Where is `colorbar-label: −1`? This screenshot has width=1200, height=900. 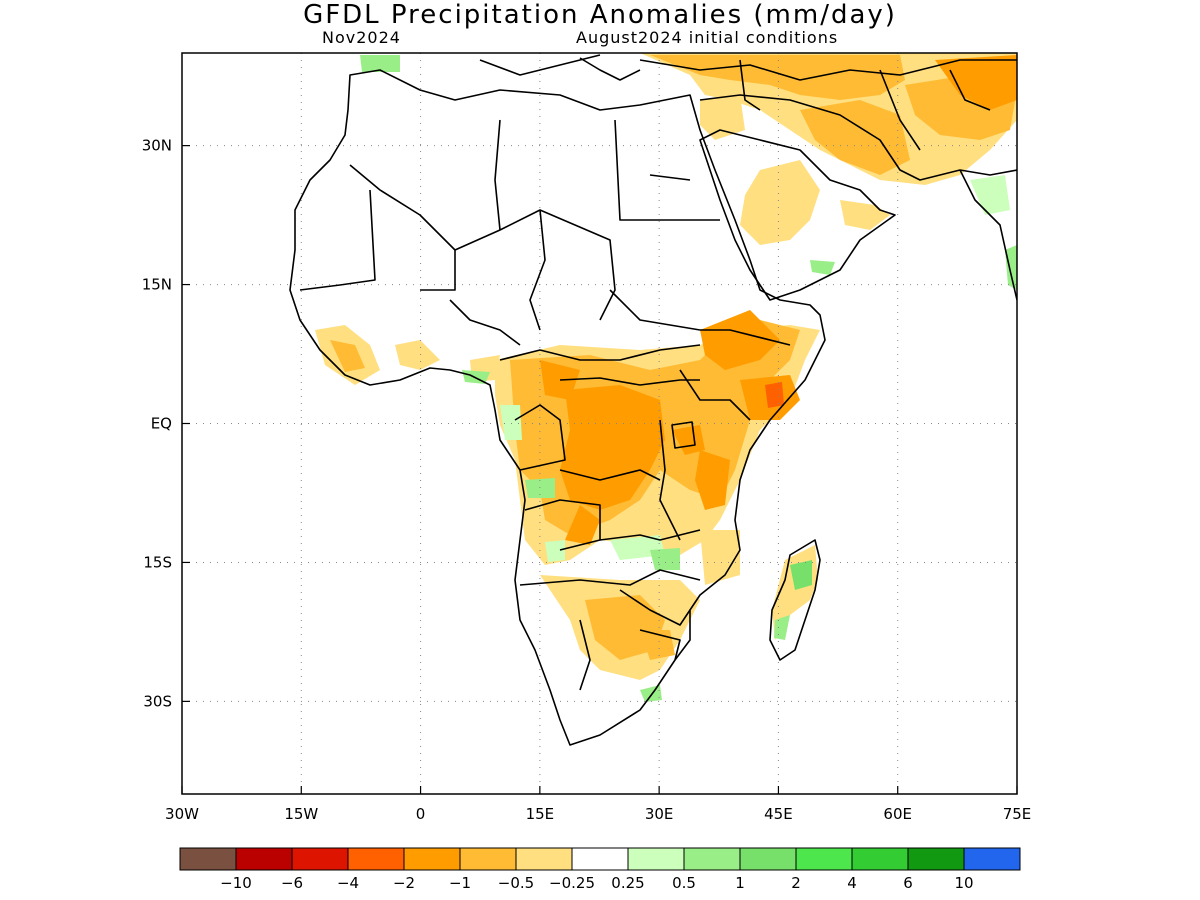
colorbar-label: −1 is located at coordinates (460, 883).